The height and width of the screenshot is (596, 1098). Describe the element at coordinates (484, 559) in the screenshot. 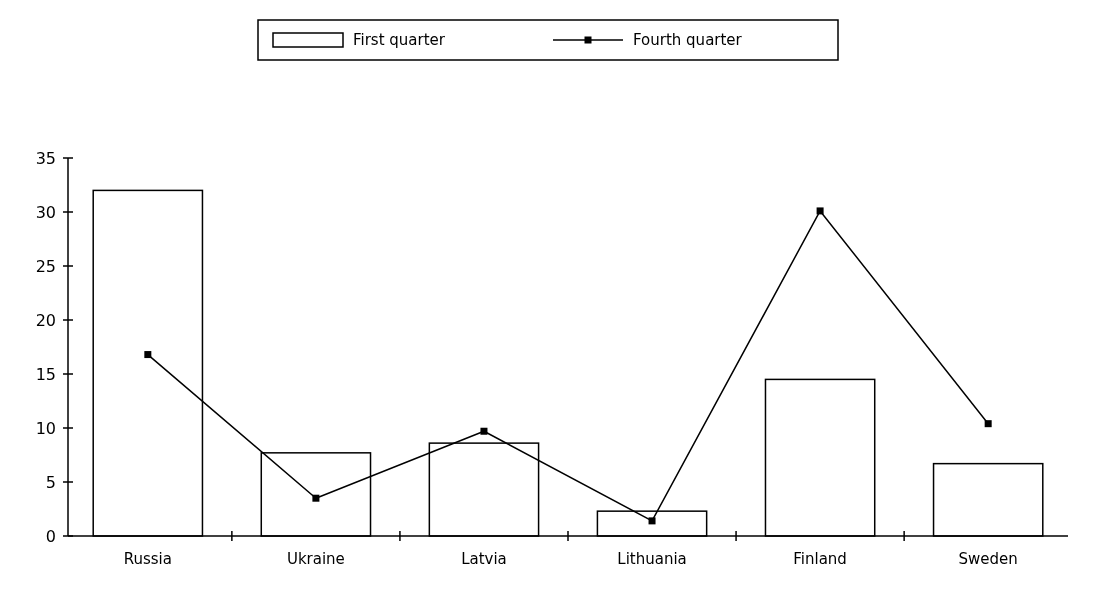

I see `x-tick-label: Latvia` at that location.